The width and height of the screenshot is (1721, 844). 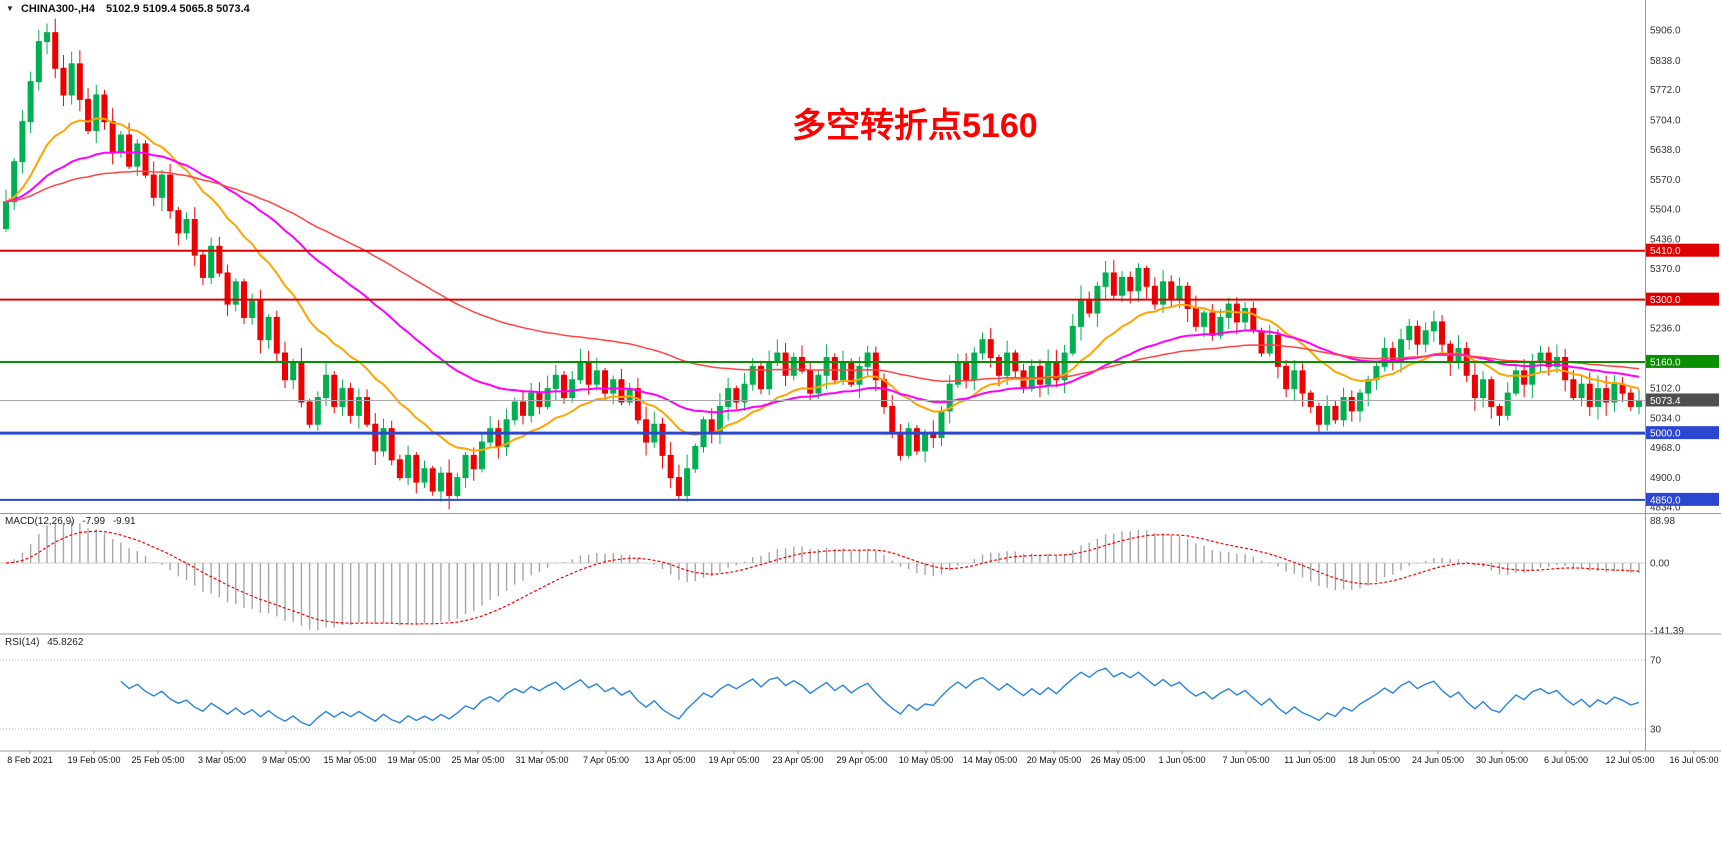 I want to click on time-axis-label: 16 Jul 05:00, so click(x=1693, y=760).